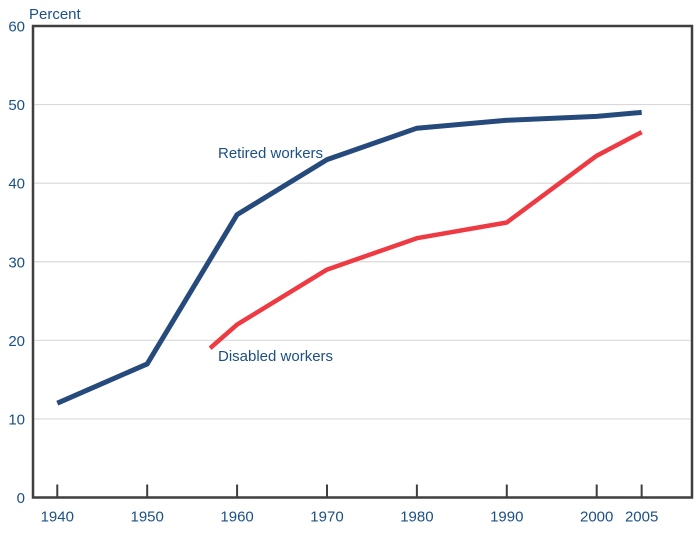  I want to click on y-axis-title: Percent, so click(55, 14).